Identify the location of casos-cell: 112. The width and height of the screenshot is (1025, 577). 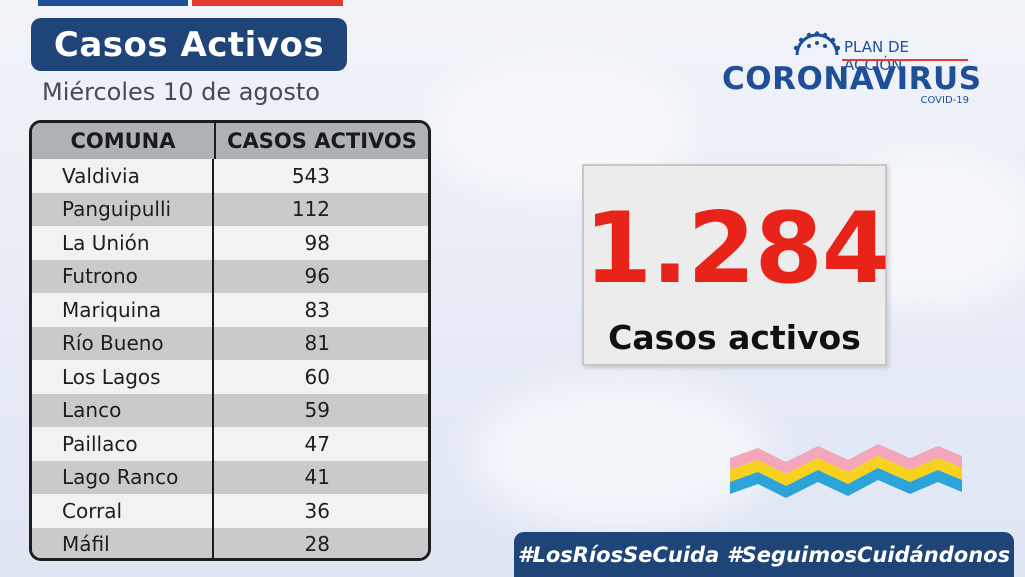
(310, 209).